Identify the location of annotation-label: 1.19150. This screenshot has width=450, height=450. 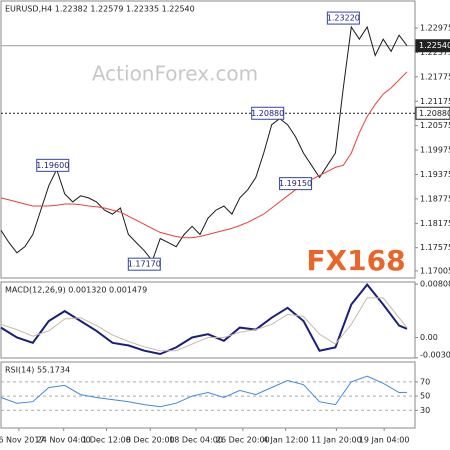
(295, 183).